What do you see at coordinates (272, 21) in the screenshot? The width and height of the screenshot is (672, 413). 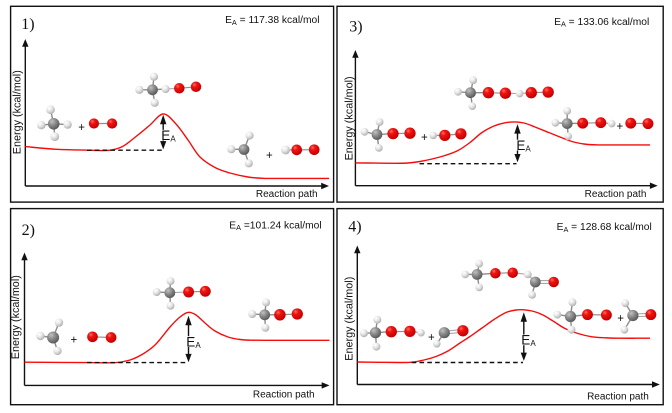 I see `svg-text: EA = 117.38 kcal/mol` at bounding box center [272, 21].